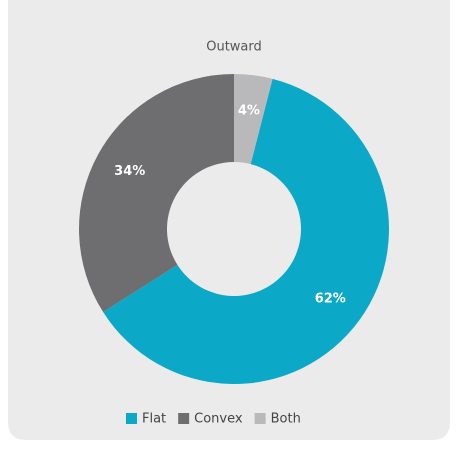  Describe the element at coordinates (253, 119) in the screenshot. I see `donut-segment` at that location.